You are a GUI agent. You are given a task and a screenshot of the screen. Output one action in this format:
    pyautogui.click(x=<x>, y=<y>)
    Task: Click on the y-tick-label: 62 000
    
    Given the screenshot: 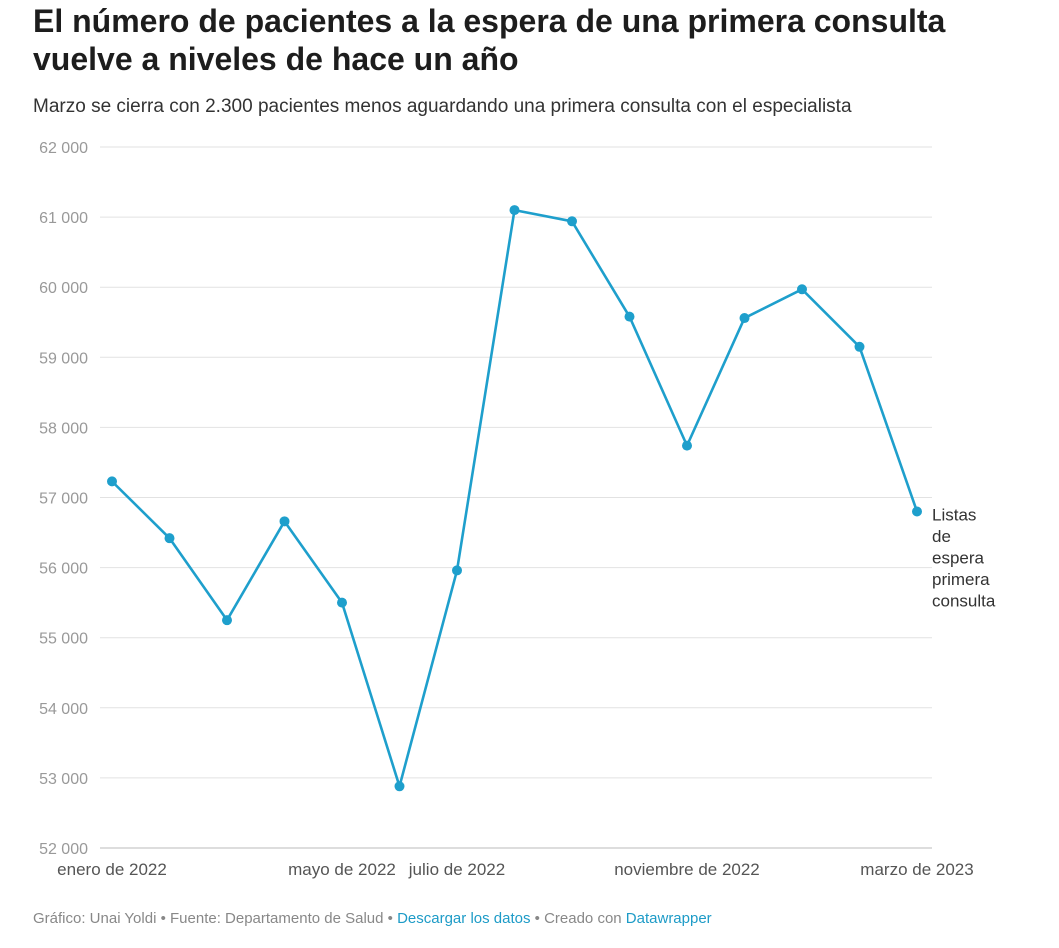 What is the action you would take?
    pyautogui.click(x=63, y=148)
    